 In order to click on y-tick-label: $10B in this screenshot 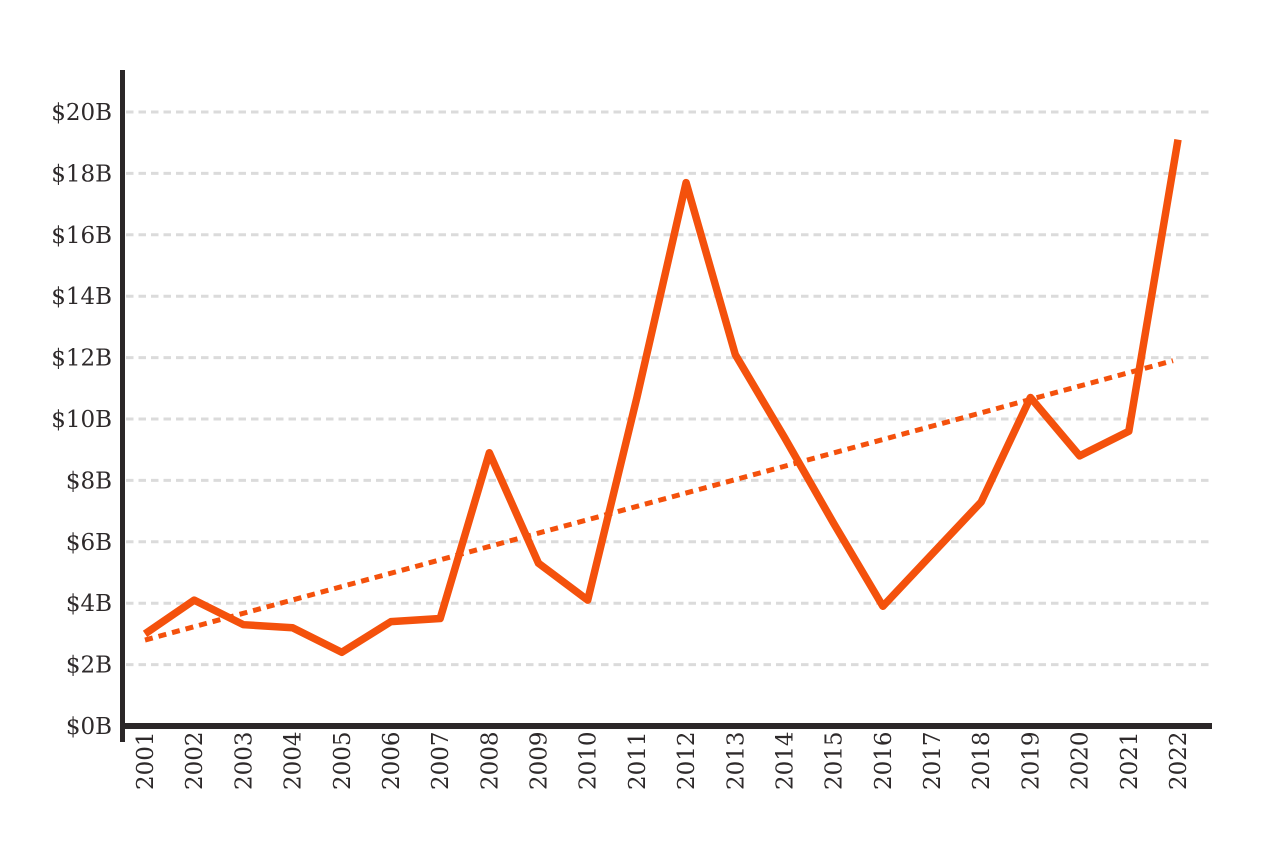, I will do `click(81, 420)`.